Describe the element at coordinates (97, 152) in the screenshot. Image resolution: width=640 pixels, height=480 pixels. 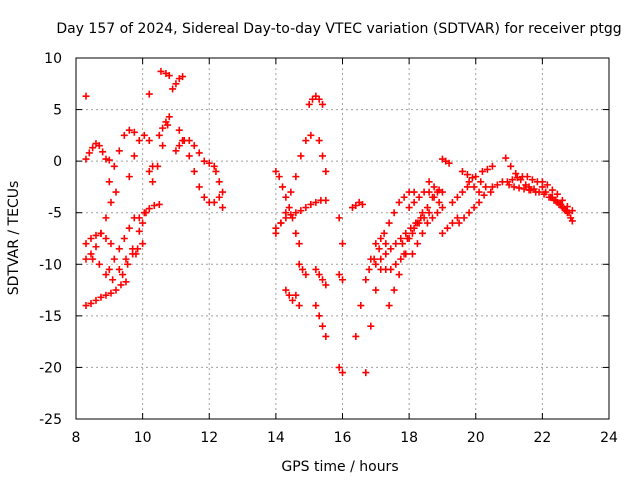
I see `series-s1` at that location.